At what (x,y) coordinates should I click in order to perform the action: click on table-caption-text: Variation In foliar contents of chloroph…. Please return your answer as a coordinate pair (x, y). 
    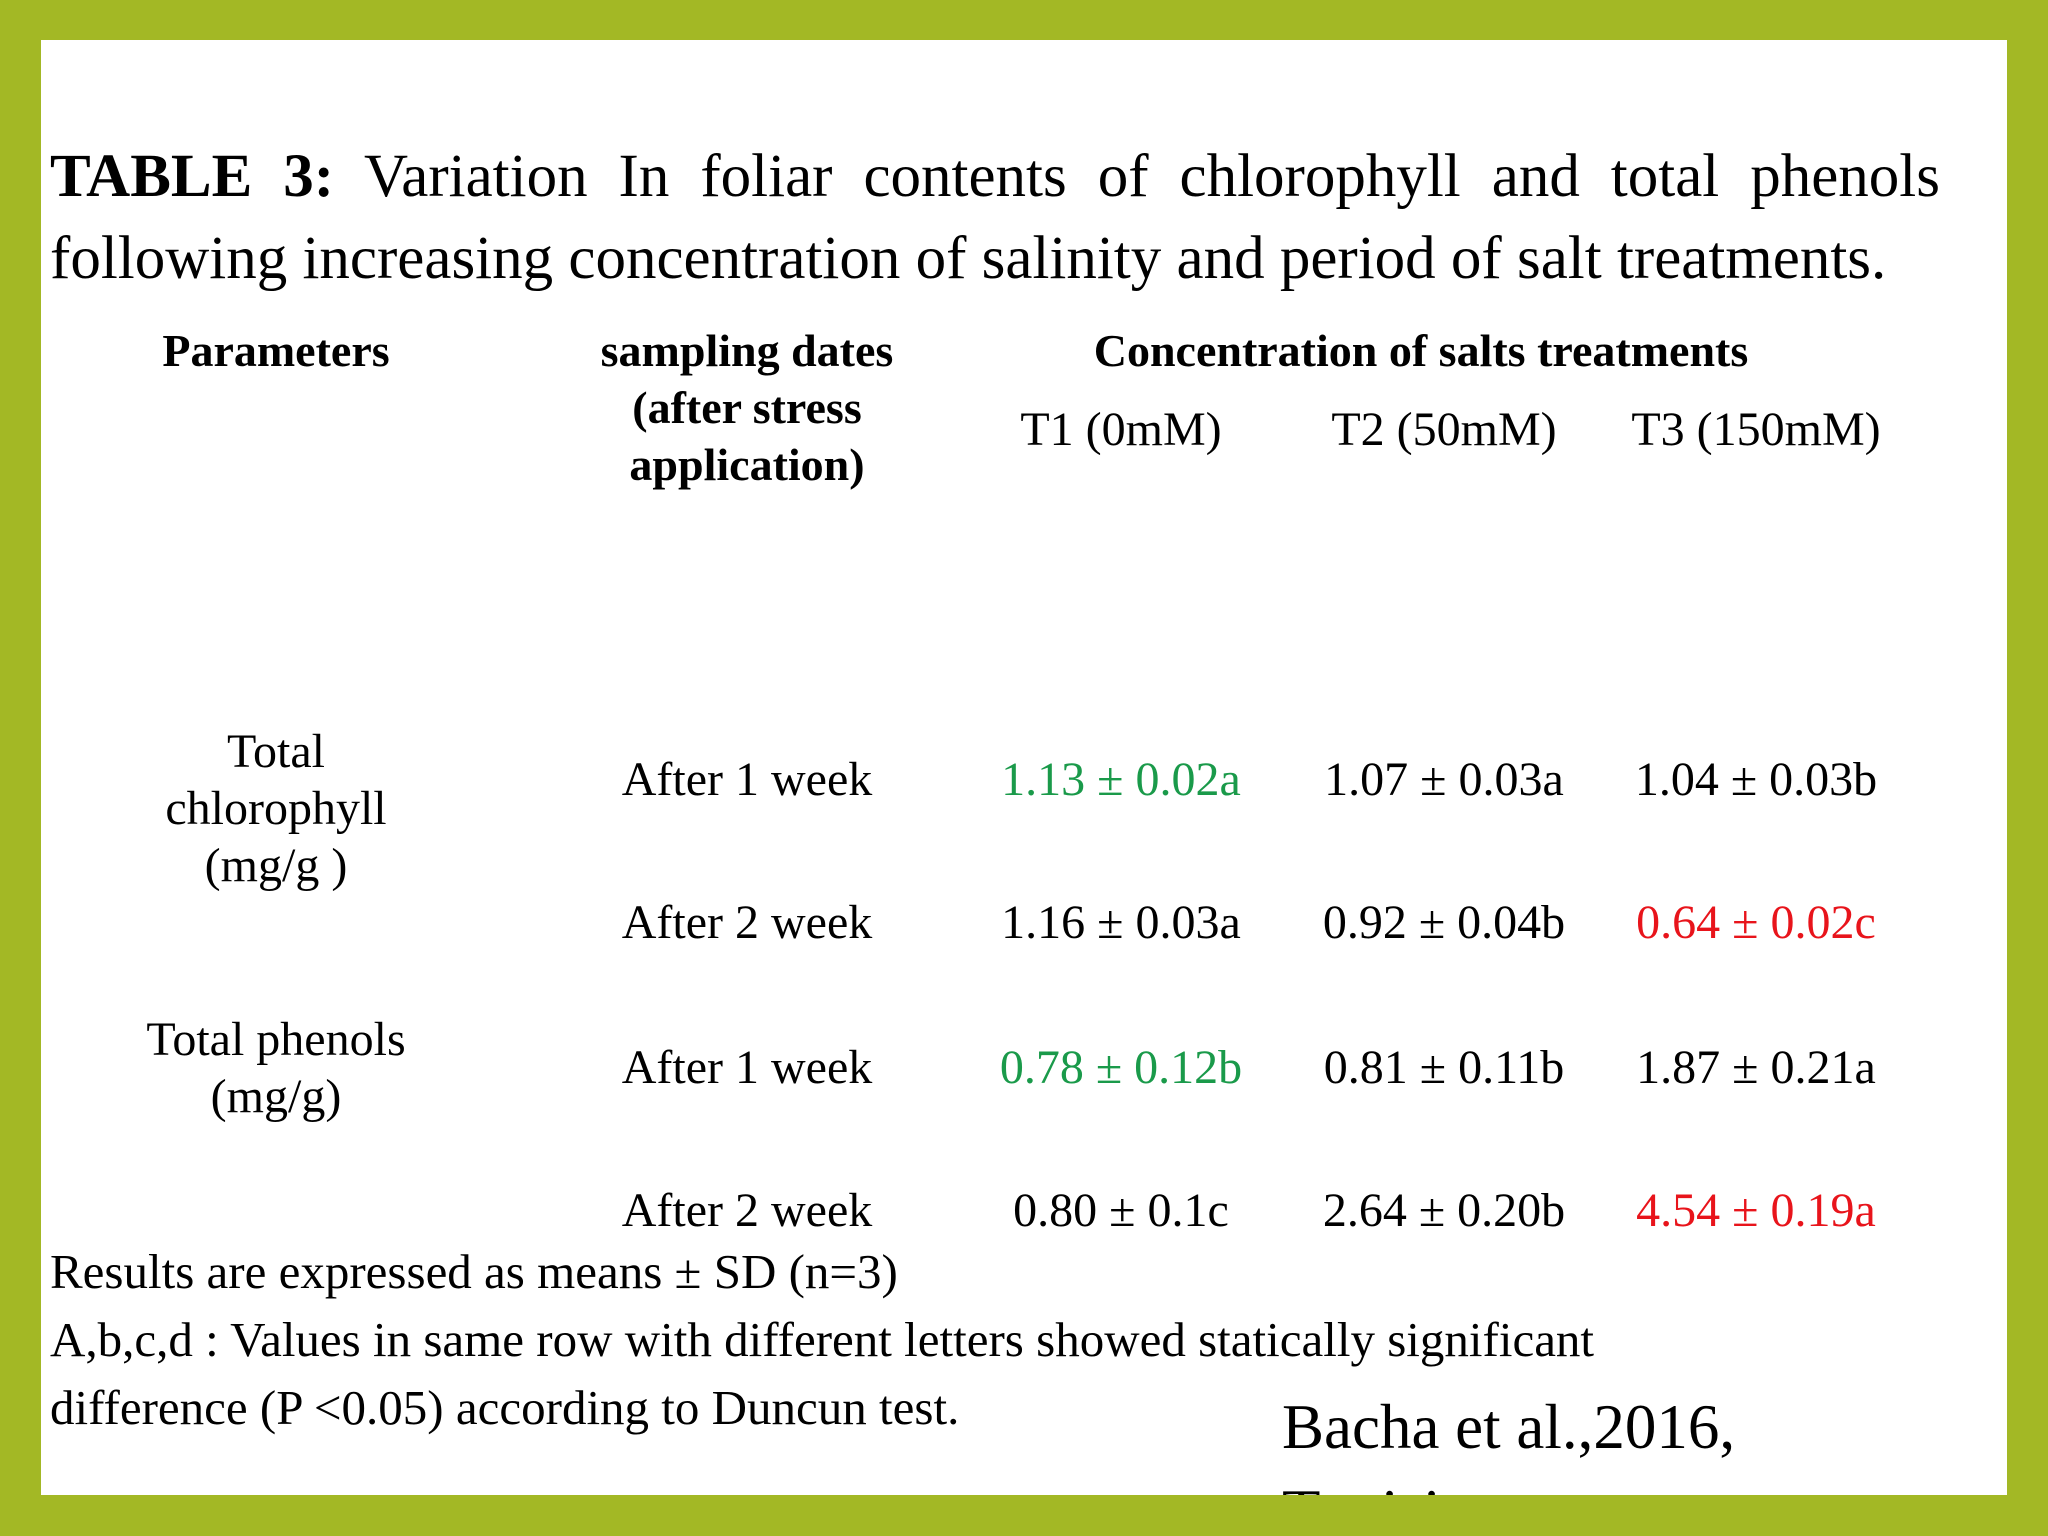
    Looking at the image, I should click on (995, 217).